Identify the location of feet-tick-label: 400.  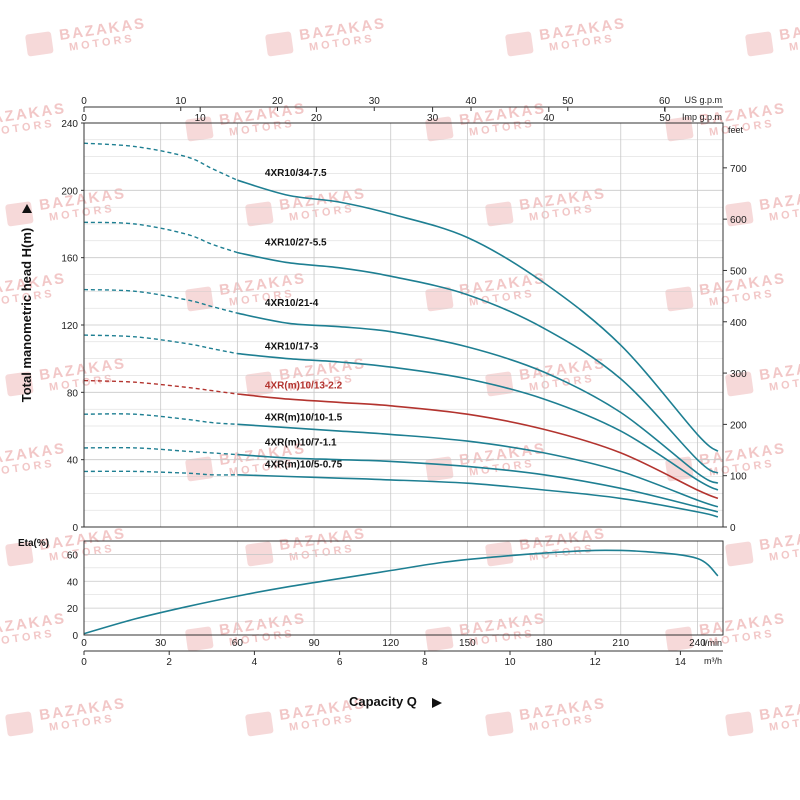
(738, 323).